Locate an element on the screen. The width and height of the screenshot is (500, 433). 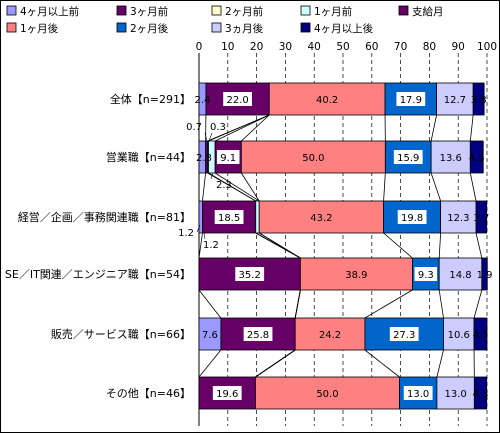
data-label: 27.3 is located at coordinates (404, 335).